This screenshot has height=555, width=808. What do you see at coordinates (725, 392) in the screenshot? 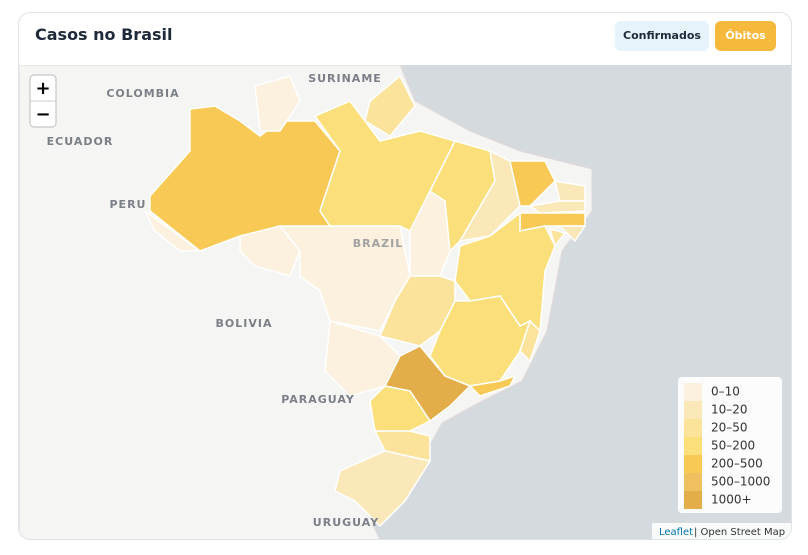
I see `legend-label: 0–10` at bounding box center [725, 392].